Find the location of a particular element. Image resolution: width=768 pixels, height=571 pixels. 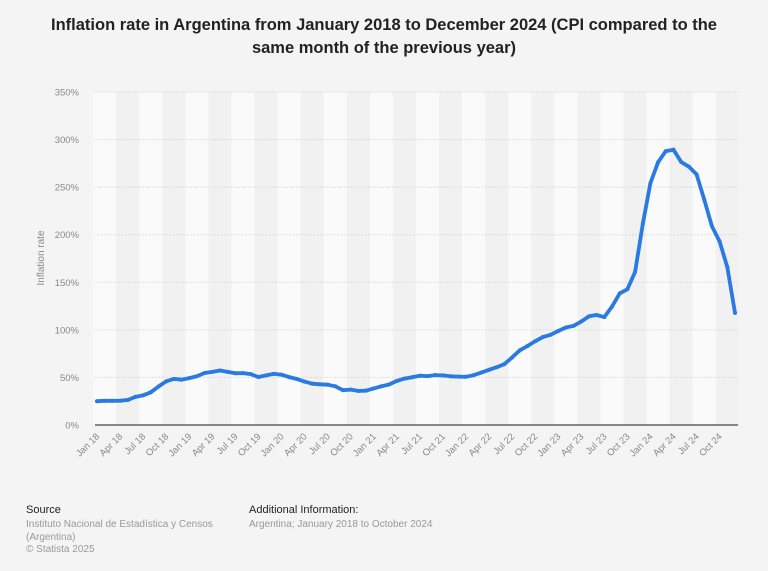

y-tick-label: 300% is located at coordinates (67, 140).